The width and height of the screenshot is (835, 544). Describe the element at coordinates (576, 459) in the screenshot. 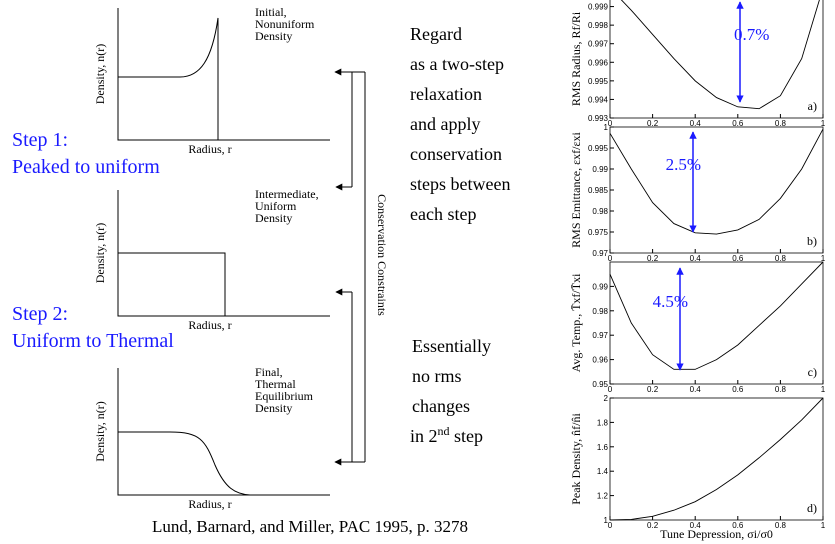

I see `y-axis-label: Peak Density, n̂f/n̂i` at that location.